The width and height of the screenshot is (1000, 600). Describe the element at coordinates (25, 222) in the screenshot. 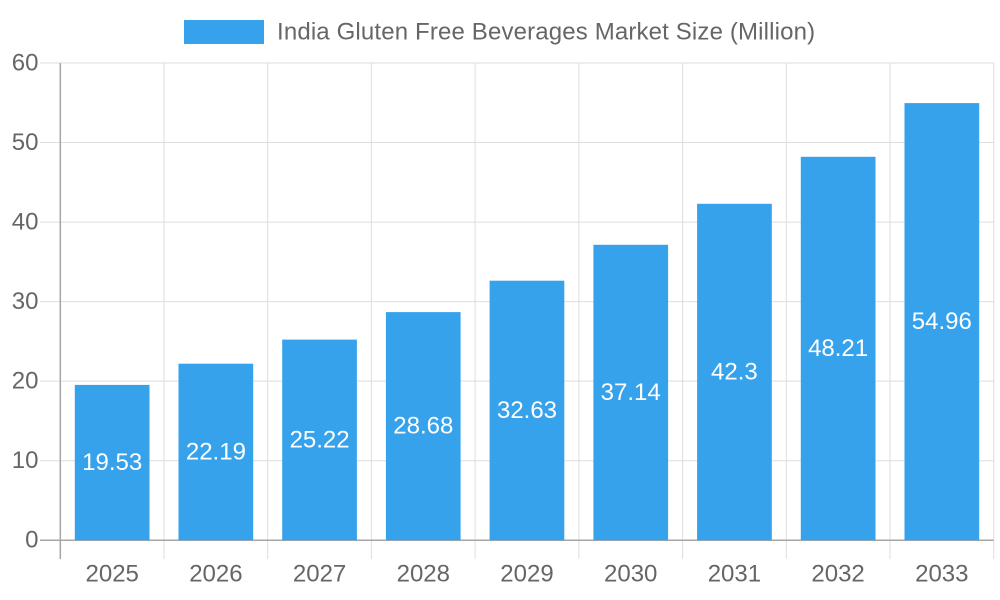

I see `svg-text: 40` at that location.